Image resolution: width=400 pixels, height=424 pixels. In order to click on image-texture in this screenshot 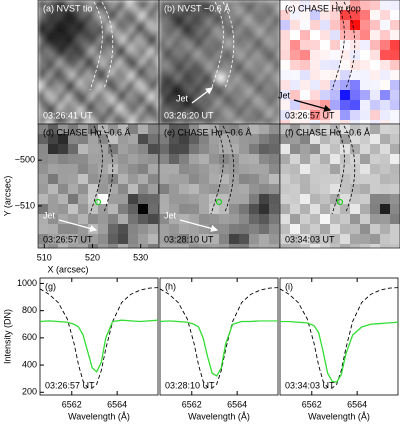, I will do `click(99, 186)`.